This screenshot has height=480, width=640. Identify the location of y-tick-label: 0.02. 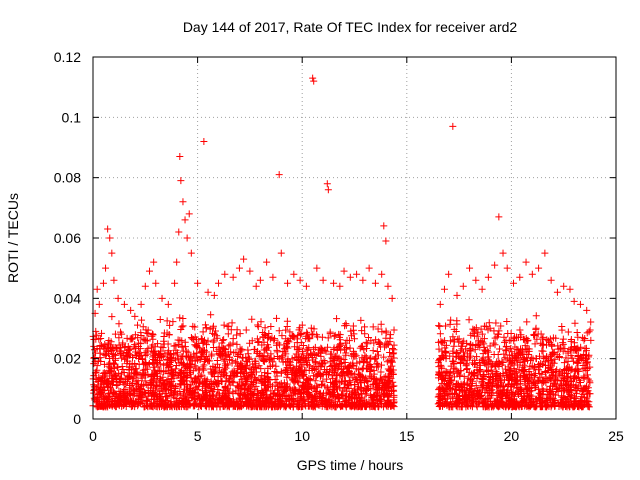
(67, 359).